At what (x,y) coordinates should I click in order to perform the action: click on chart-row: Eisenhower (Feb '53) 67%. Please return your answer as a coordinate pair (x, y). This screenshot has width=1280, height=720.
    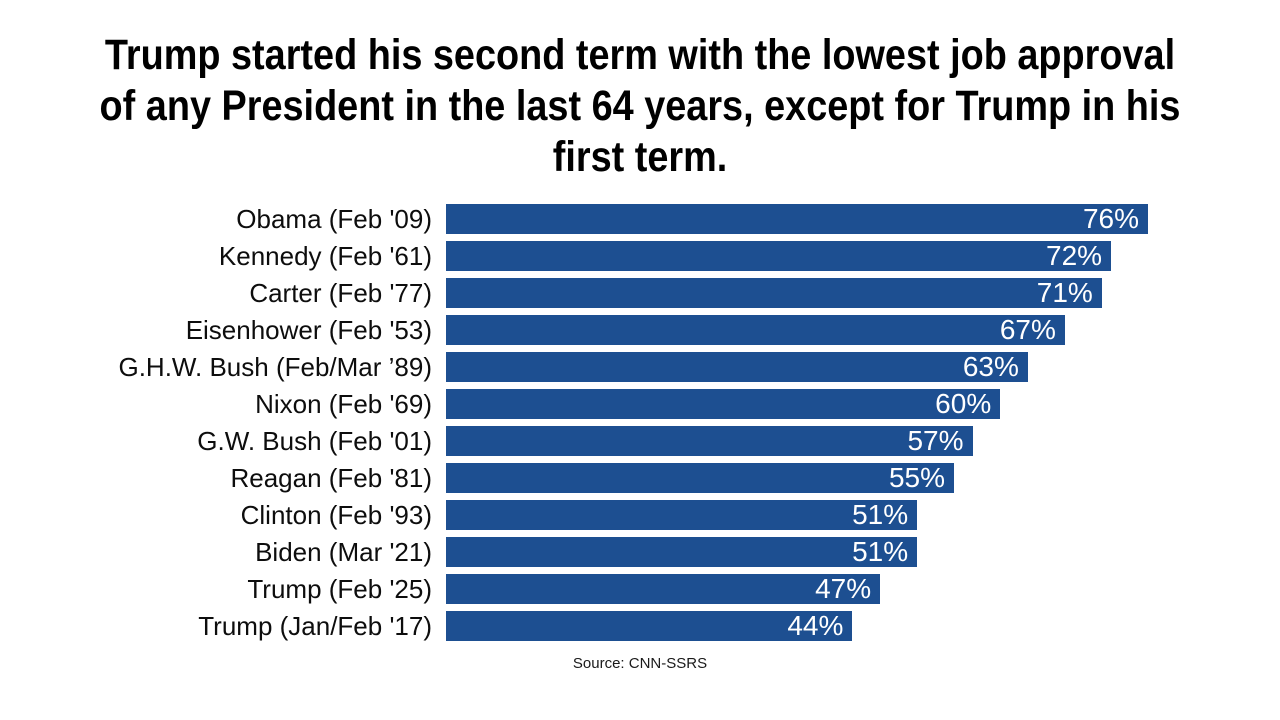
    Looking at the image, I should click on (640, 329).